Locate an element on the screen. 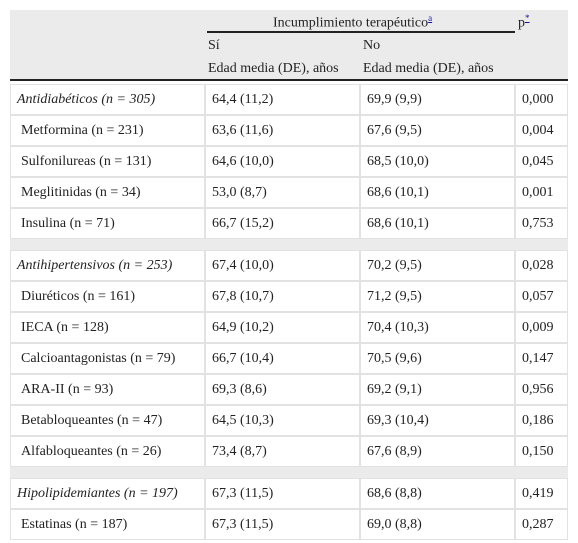 This screenshot has height=543, width=578. p-title: p is located at coordinates (521, 23).